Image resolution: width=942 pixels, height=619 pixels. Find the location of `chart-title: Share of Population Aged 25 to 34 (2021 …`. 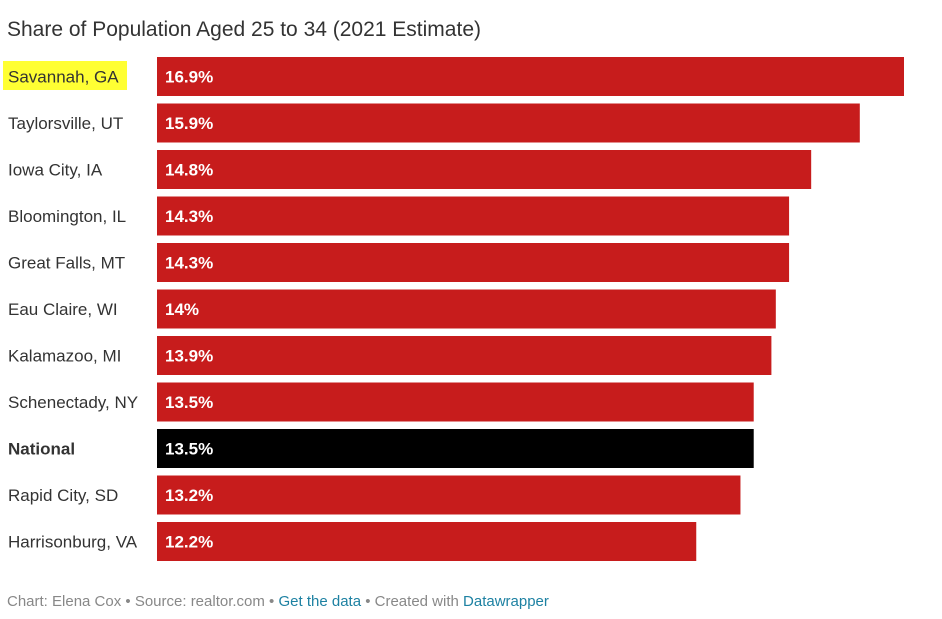

chart-title: Share of Population Aged 25 to 34 (2021 … is located at coordinates (244, 29).